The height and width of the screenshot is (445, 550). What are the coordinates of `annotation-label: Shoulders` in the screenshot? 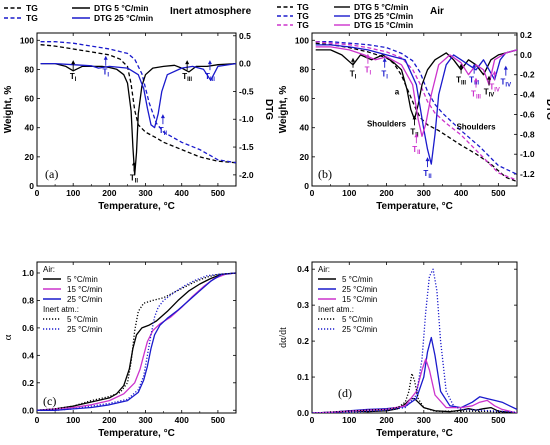 It's located at (387, 123).